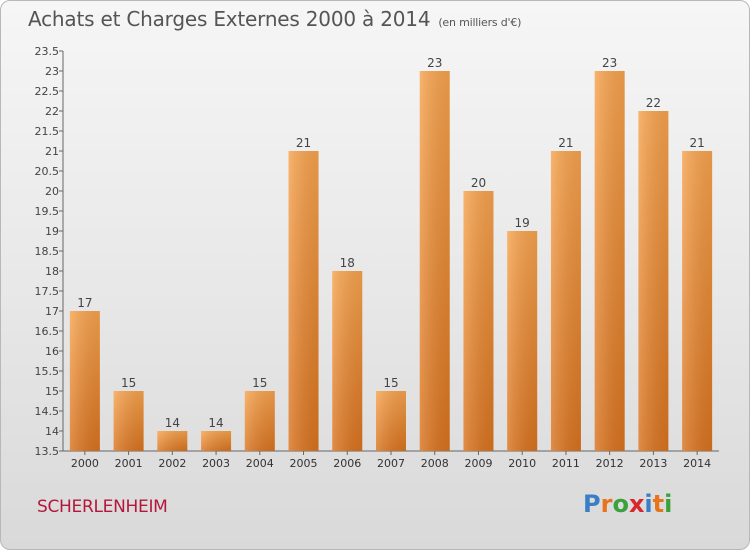  What do you see at coordinates (129, 463) in the screenshot?
I see `x-tick-label: 2001` at bounding box center [129, 463].